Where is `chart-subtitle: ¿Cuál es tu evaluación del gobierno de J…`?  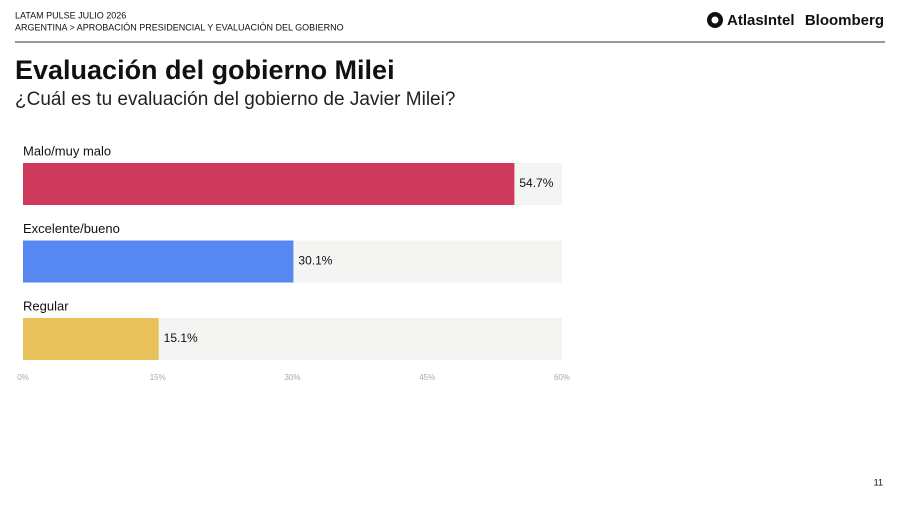 chart-subtitle: ¿Cuál es tu evaluación del gobierno de J… is located at coordinates (235, 99).